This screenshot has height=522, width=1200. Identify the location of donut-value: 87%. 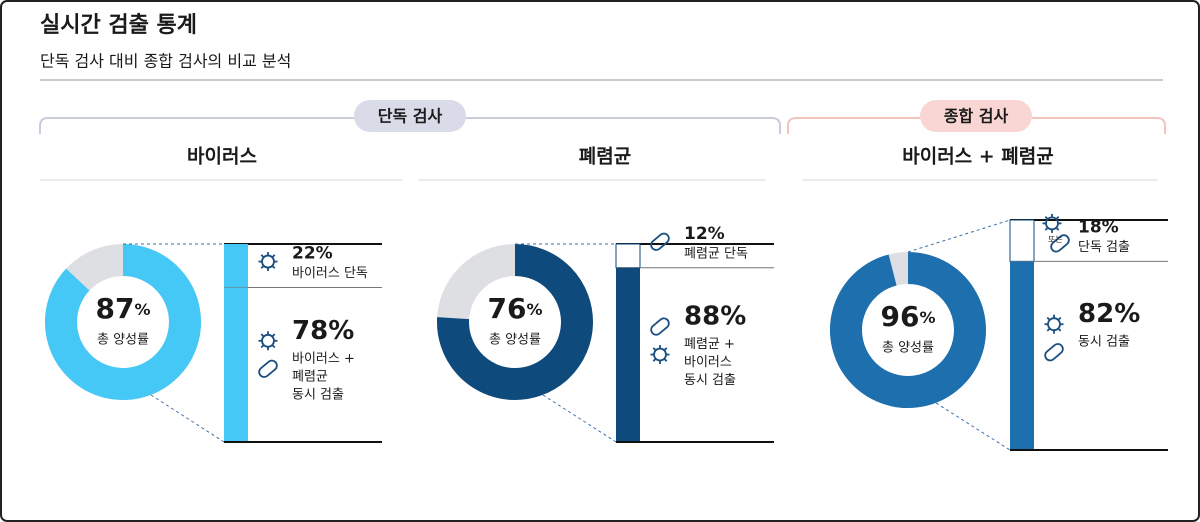
(123, 308).